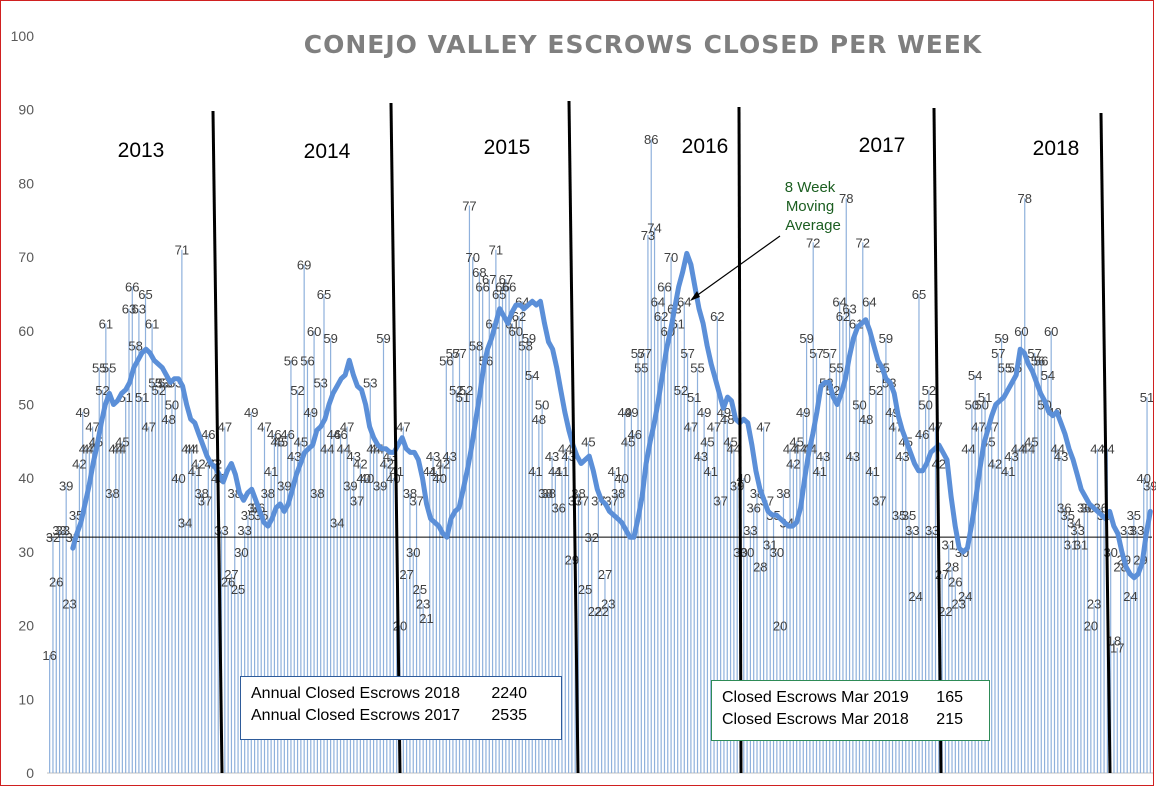  What do you see at coordinates (509, 715) in the screenshot?
I see `summary-value: 2535` at bounding box center [509, 715].